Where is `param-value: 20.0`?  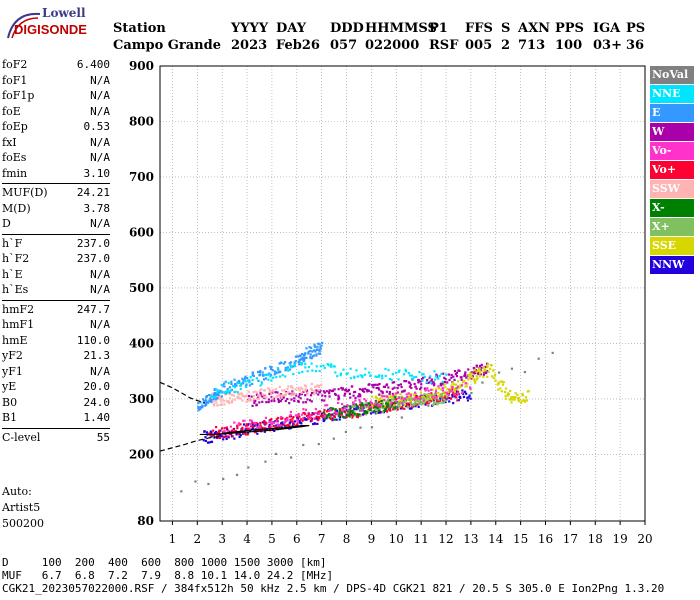 param-value: 20.0 is located at coordinates (97, 386).